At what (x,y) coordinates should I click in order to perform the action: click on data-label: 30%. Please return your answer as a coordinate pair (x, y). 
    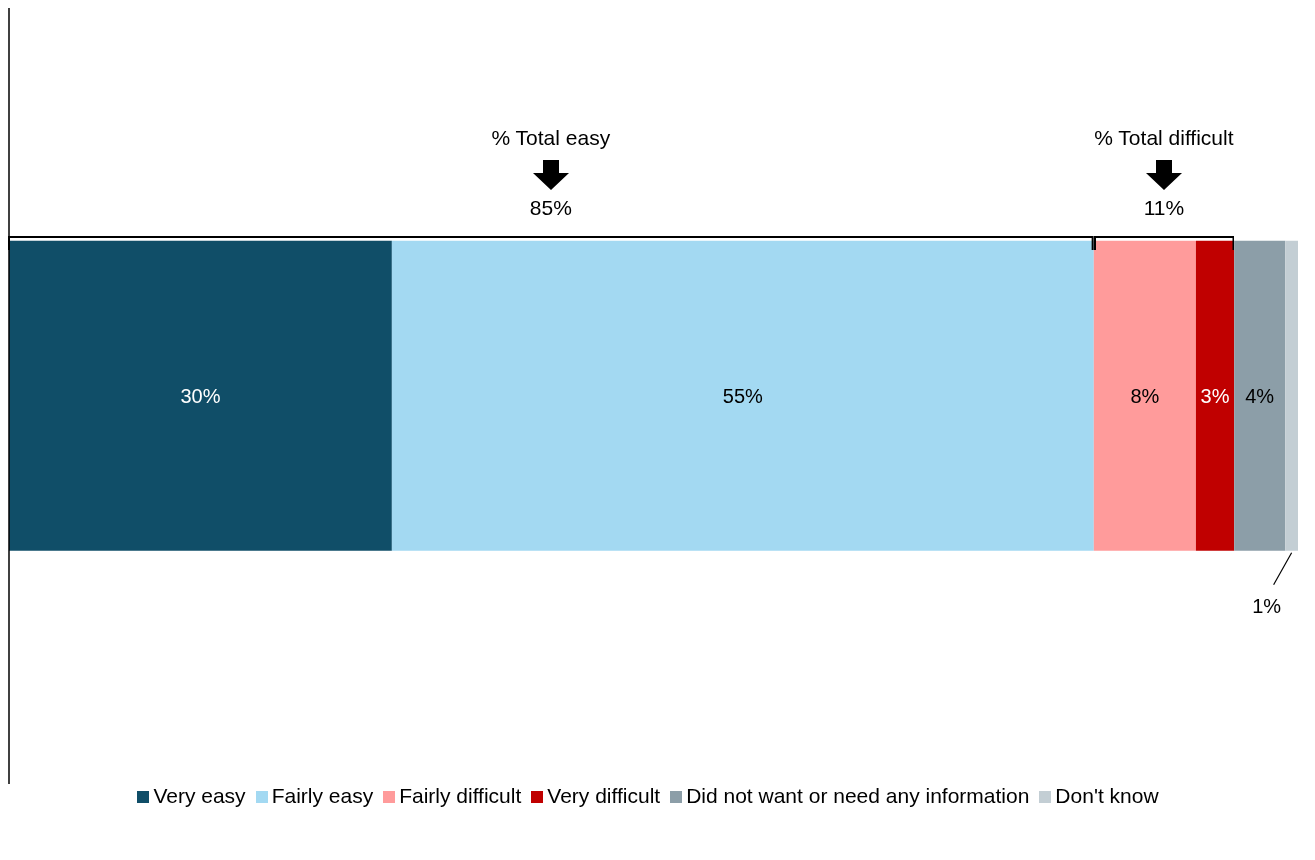
    Looking at the image, I should click on (200, 395).